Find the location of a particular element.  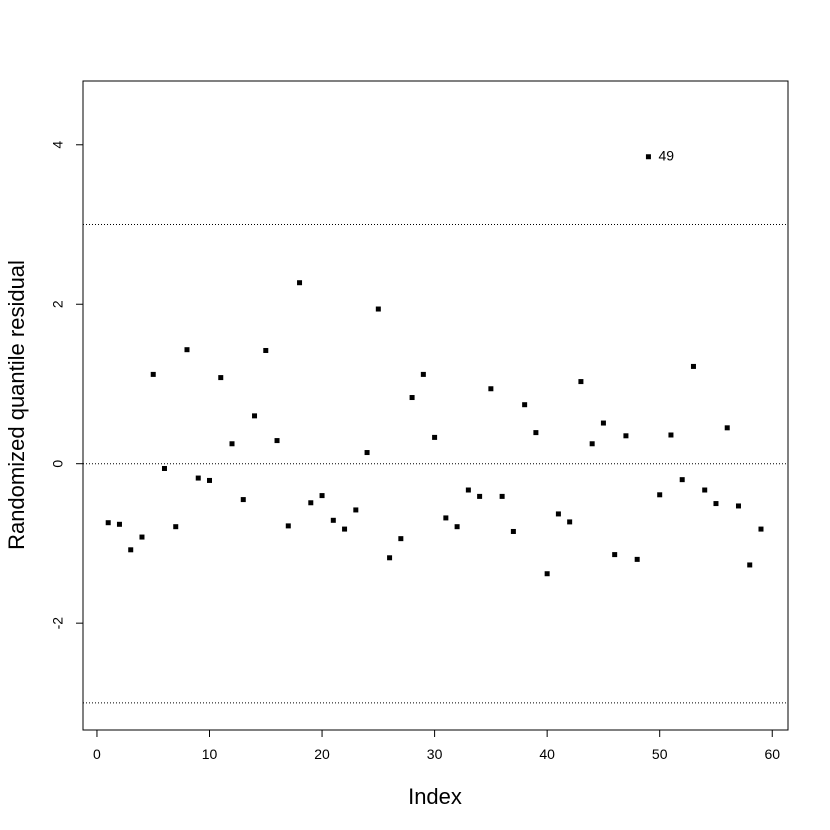

x-tick-label: 60 is located at coordinates (772, 754).